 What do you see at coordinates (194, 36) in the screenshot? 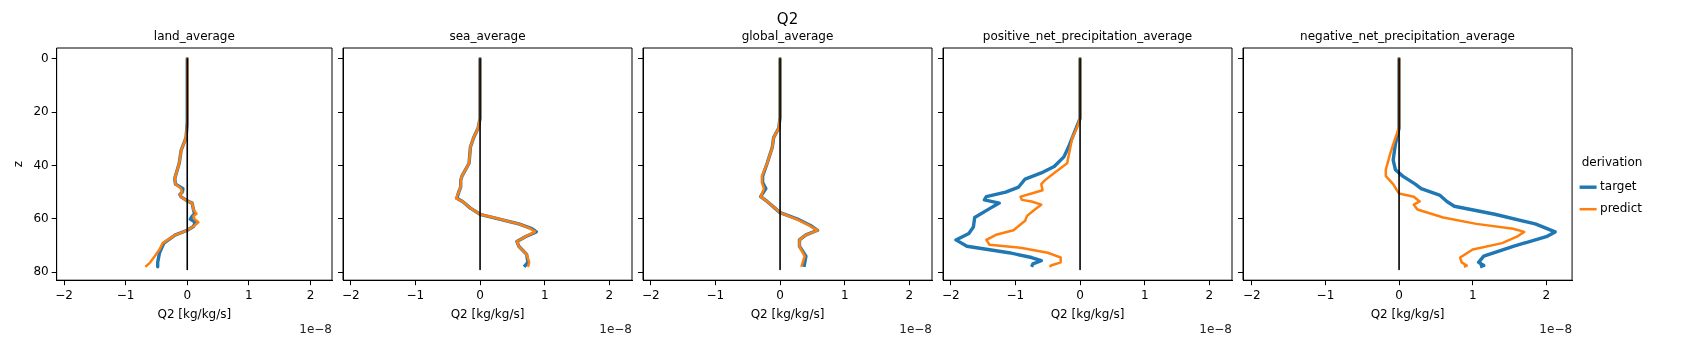
I see `chart-title: land_average` at bounding box center [194, 36].